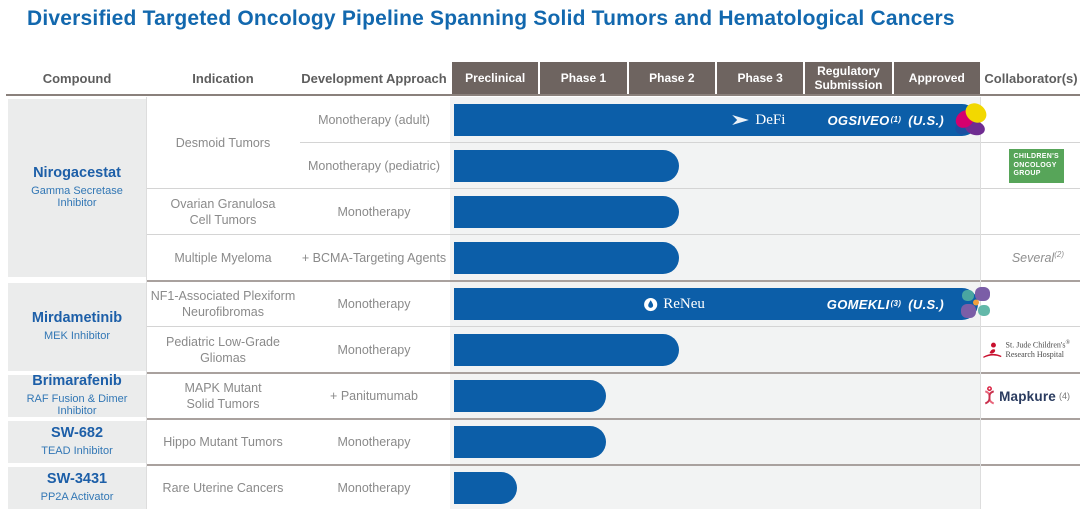 The image size is (1080, 521). Describe the element at coordinates (77, 78) in the screenshot. I see `column-header-compound: Compound` at that location.